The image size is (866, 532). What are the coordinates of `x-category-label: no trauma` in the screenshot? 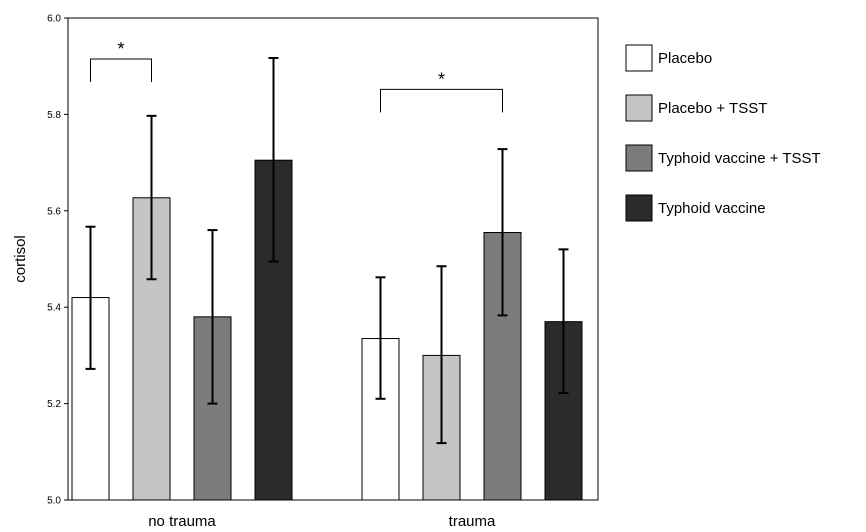 It's located at (182, 521).